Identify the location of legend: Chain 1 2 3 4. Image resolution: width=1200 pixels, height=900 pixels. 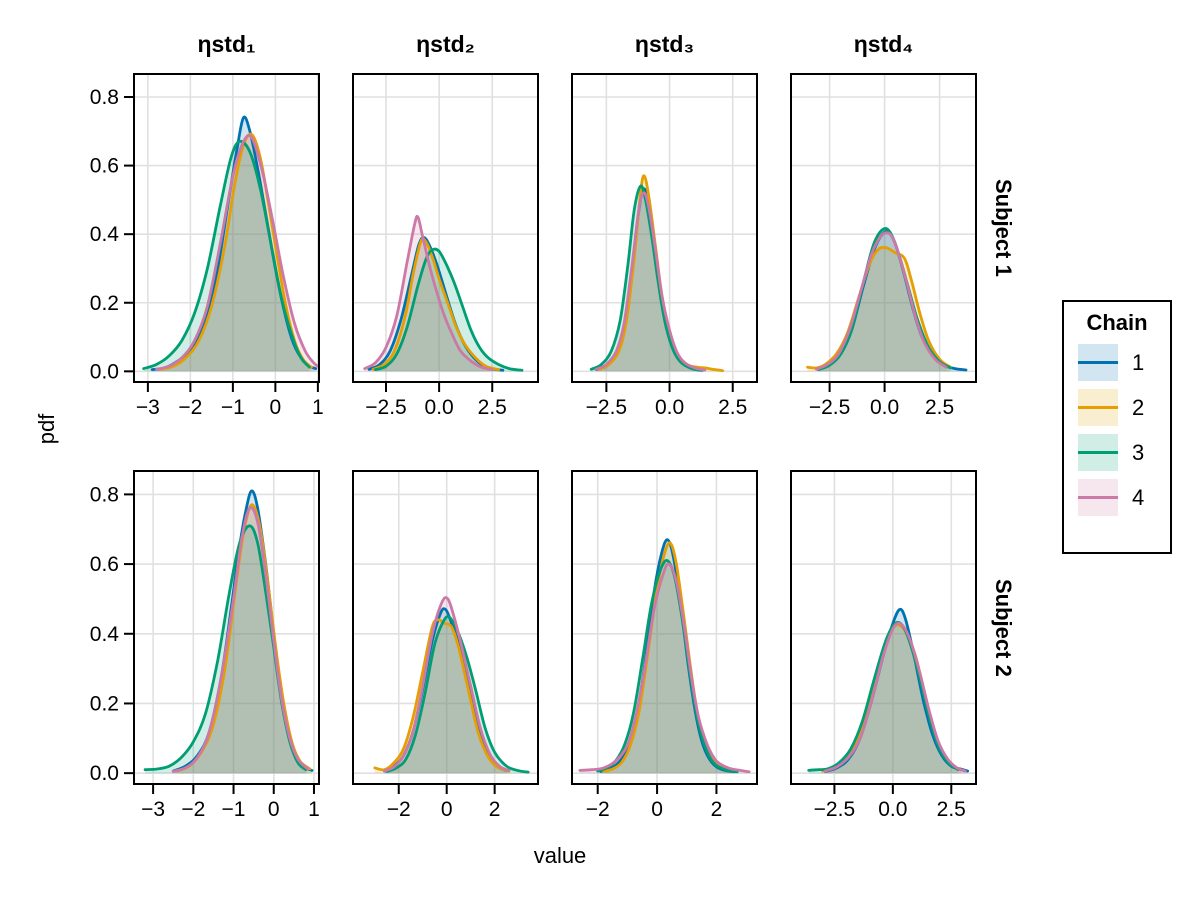
(1117, 427).